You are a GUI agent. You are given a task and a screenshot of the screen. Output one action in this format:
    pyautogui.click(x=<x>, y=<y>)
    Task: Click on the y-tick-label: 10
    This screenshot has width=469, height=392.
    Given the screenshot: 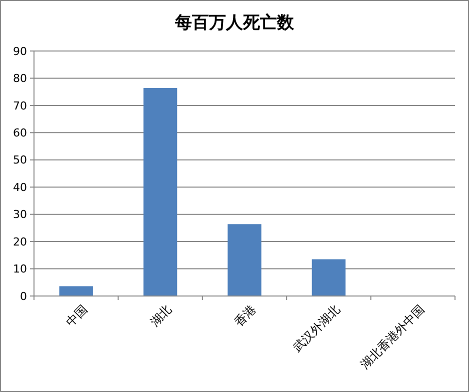 What is the action you would take?
    pyautogui.click(x=20, y=269)
    